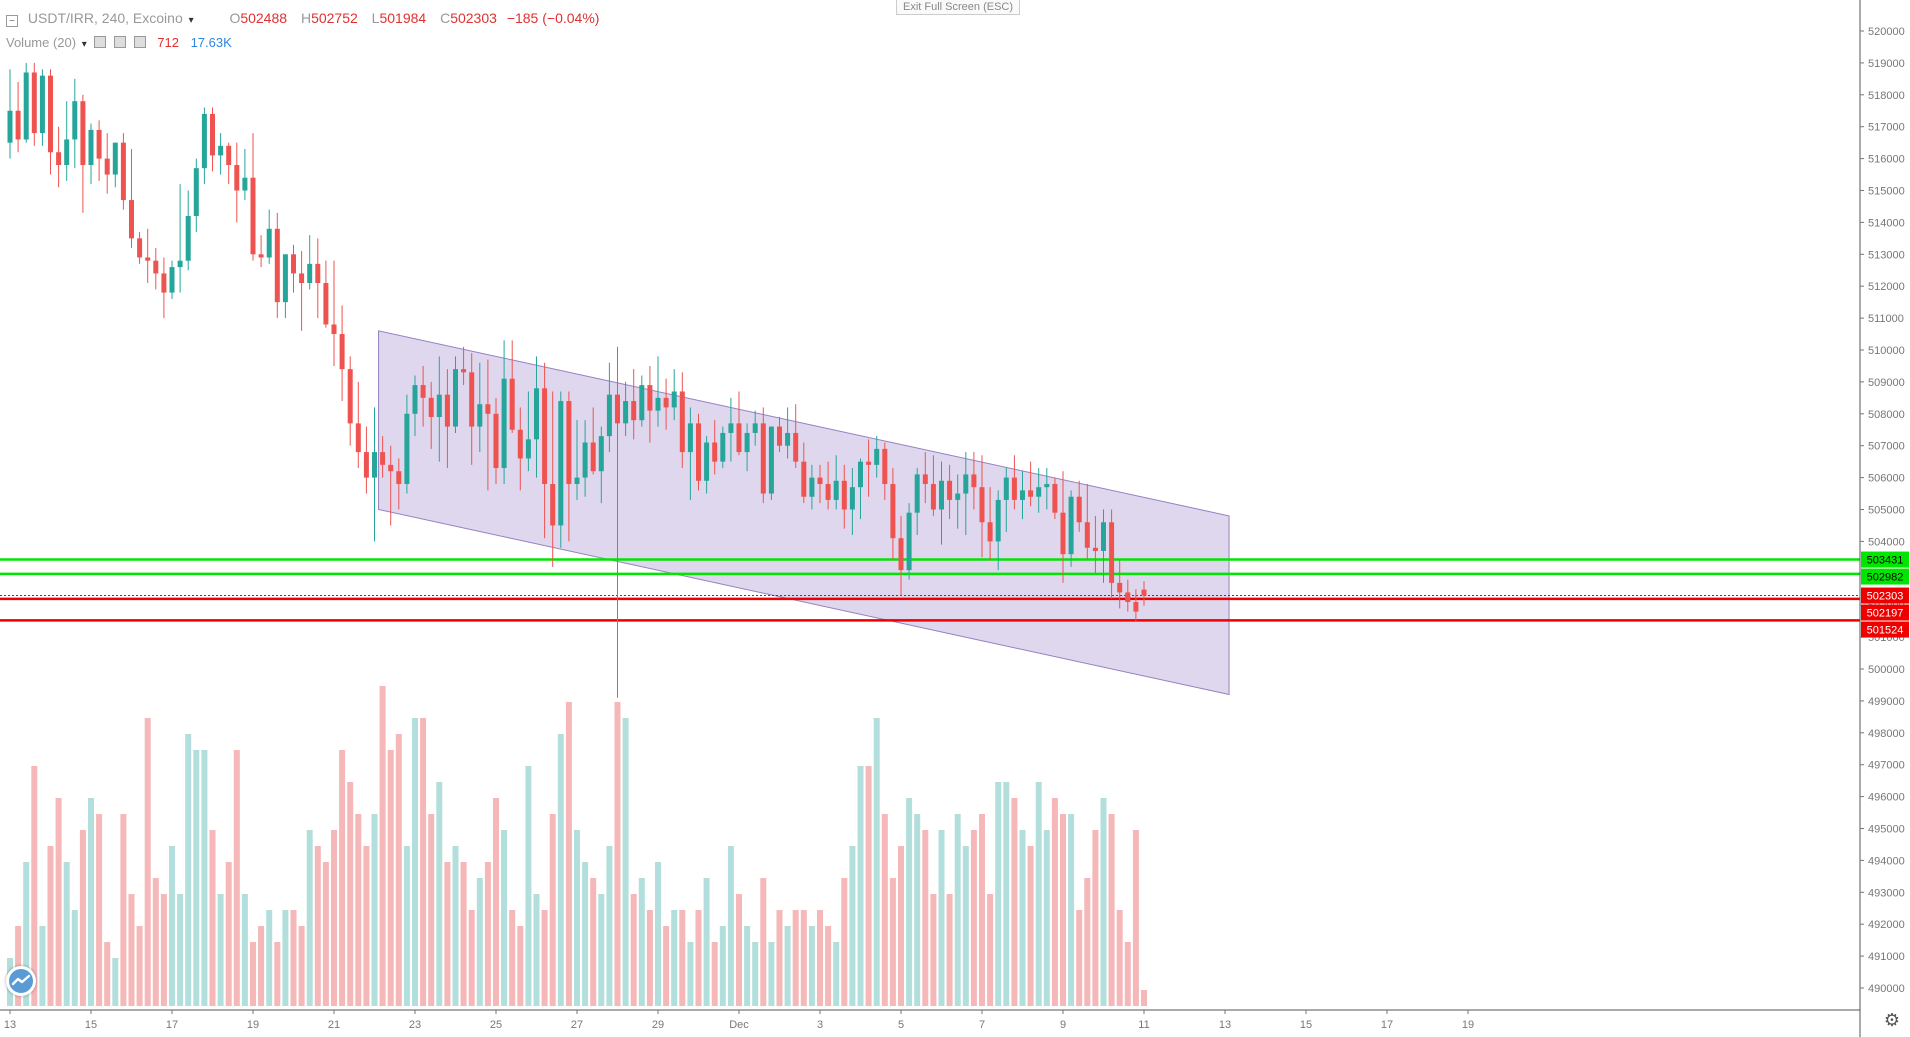 This screenshot has width=1910, height=1037. What do you see at coordinates (105, 18) in the screenshot?
I see `symbol-label: USDT/IRR, 240, Excoino` at bounding box center [105, 18].